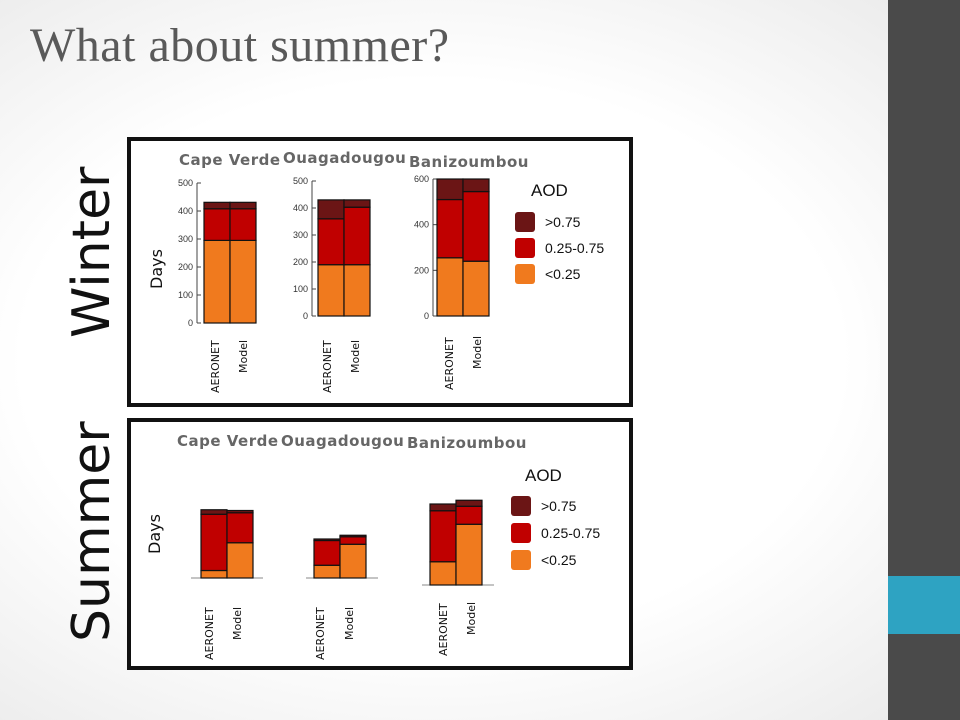 The width and height of the screenshot is (960, 720). What do you see at coordinates (243, 281) in the screenshot?
I see `winter-site-0-bar-1-low` at bounding box center [243, 281].